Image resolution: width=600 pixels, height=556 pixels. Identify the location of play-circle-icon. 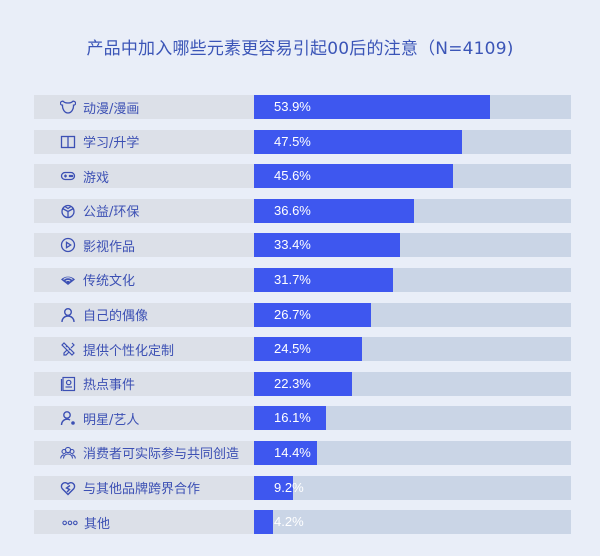
(68, 245).